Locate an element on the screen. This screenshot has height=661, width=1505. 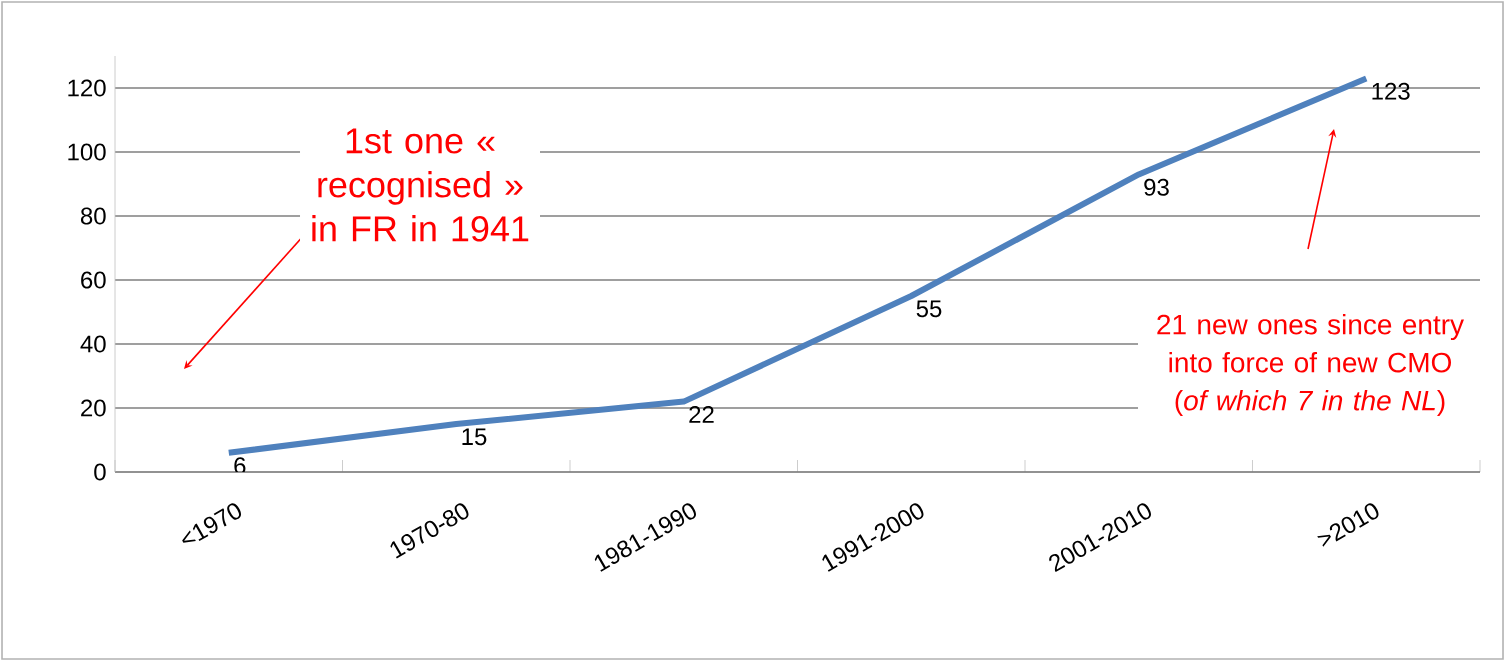
y-tick-label: 80 is located at coordinates (93, 216).